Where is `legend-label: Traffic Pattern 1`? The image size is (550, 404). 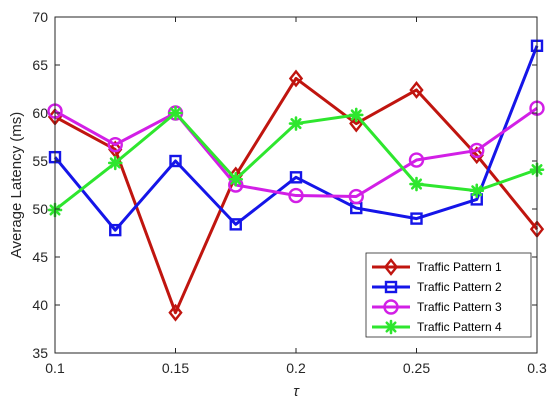 legend-label: Traffic Pattern 1 is located at coordinates (459, 267).